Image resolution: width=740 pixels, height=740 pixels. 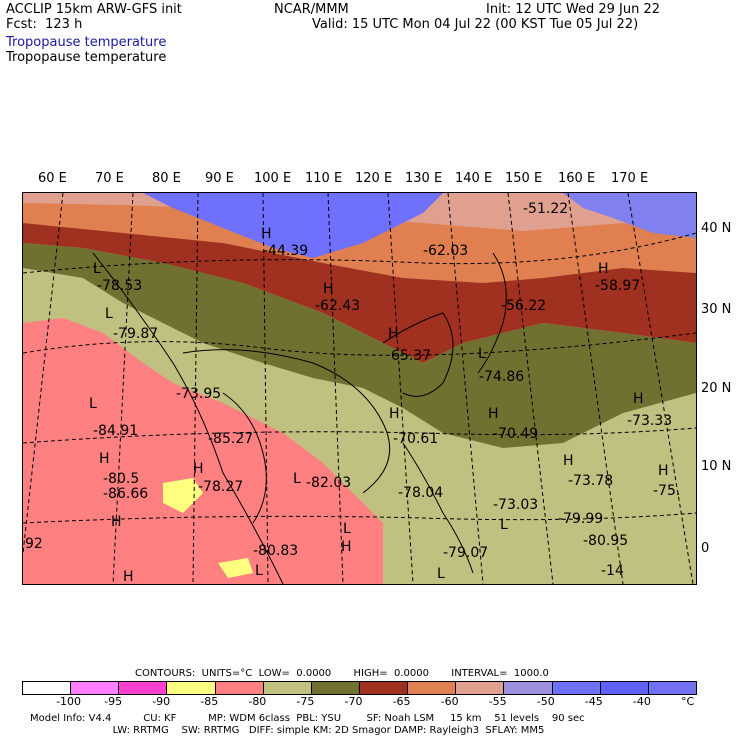 I want to click on extremum-value-label: -44.39, so click(x=285, y=251).